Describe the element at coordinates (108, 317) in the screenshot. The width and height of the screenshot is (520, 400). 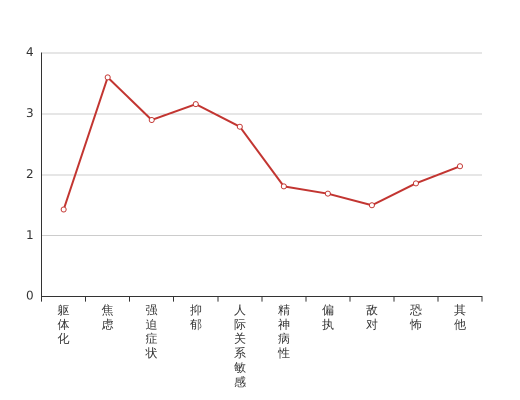
I see `x-tick-label: 焦虑` at that location.